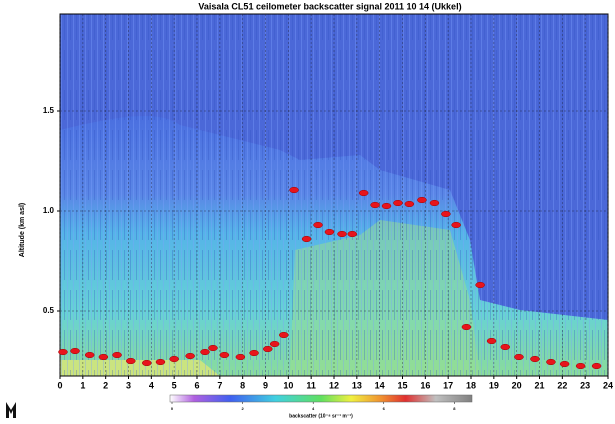 Image resolution: width=615 pixels, height=424 pixels. I want to click on x-tick-label: 1, so click(82, 385).